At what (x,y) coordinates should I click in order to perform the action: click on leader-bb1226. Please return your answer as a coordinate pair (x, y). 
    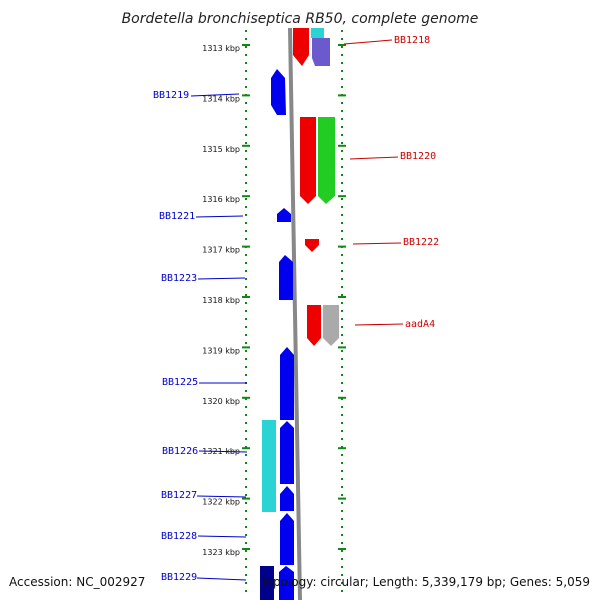
    Looking at the image, I should click on (223, 451).